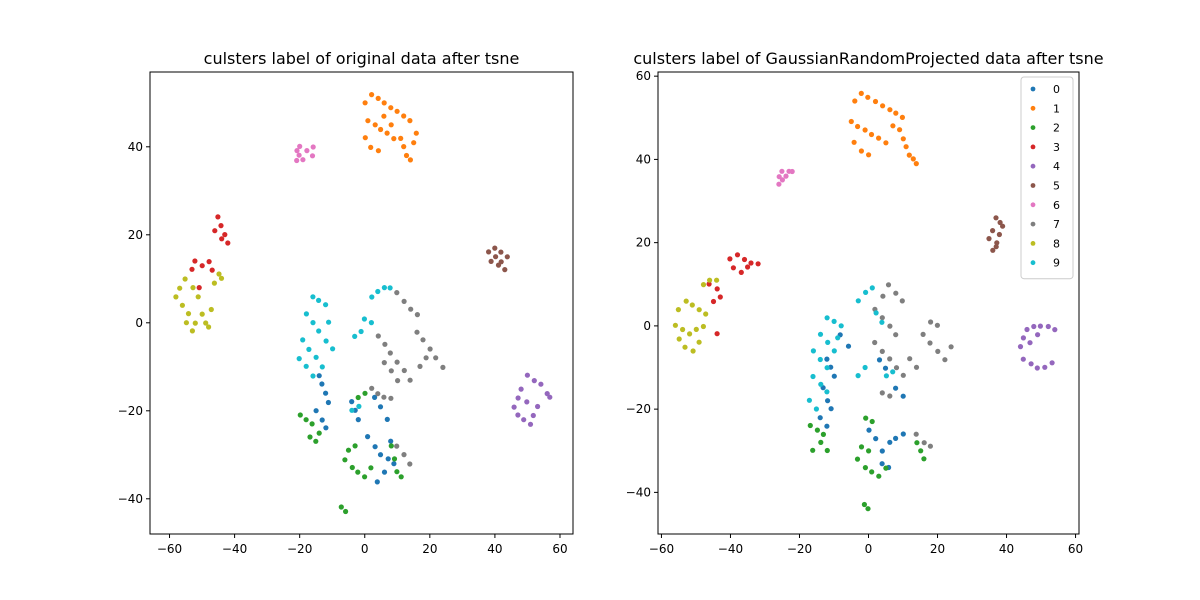 This screenshot has width=1200, height=600. I want to click on y-tick-label: 60, so click(643, 76).